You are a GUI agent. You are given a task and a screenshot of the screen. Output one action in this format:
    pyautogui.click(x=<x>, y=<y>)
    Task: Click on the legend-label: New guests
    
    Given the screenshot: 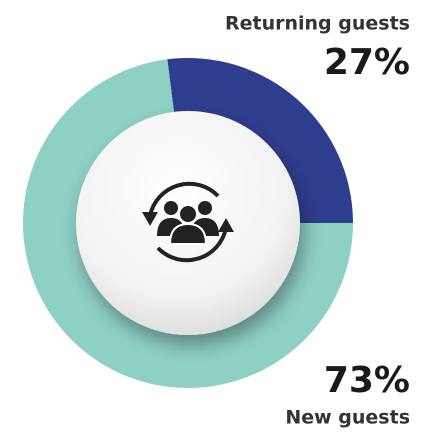 What is the action you would take?
    pyautogui.click(x=347, y=418)
    